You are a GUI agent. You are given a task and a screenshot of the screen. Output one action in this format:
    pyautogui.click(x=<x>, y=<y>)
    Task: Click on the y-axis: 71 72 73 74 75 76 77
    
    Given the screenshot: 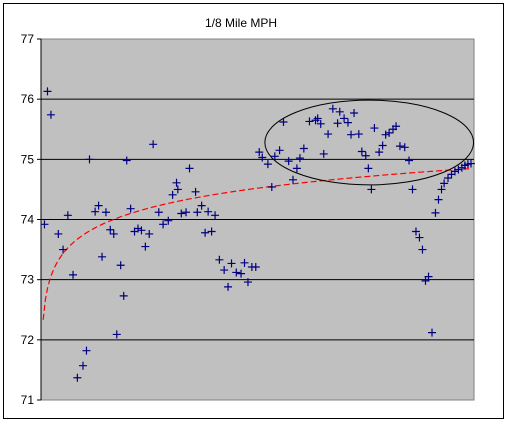 What is the action you would take?
    pyautogui.click(x=31, y=219)
    